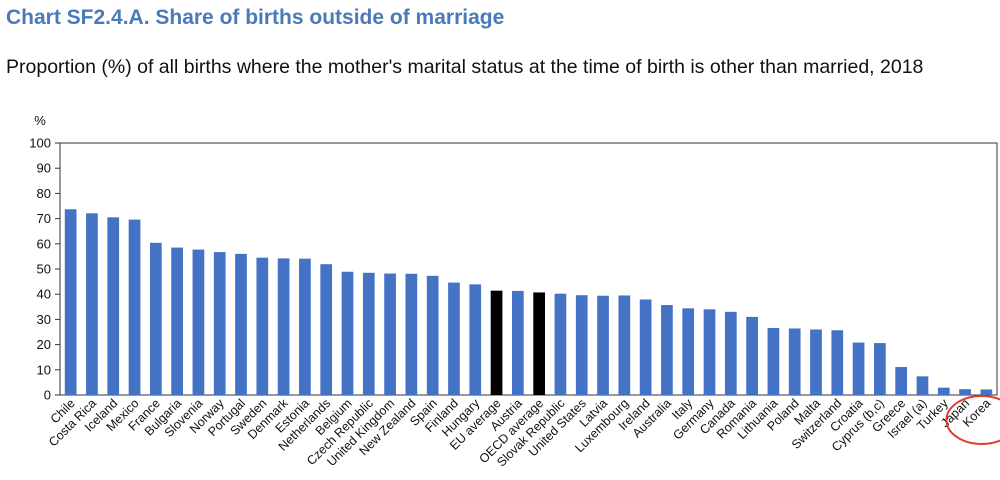  I want to click on bar-czech-republic, so click(368, 333).